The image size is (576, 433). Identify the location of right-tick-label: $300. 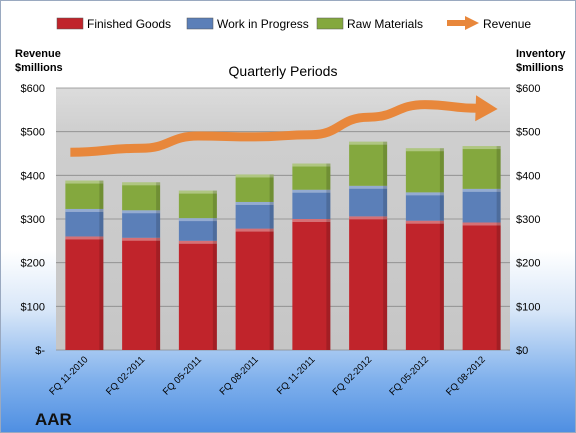
(528, 220).